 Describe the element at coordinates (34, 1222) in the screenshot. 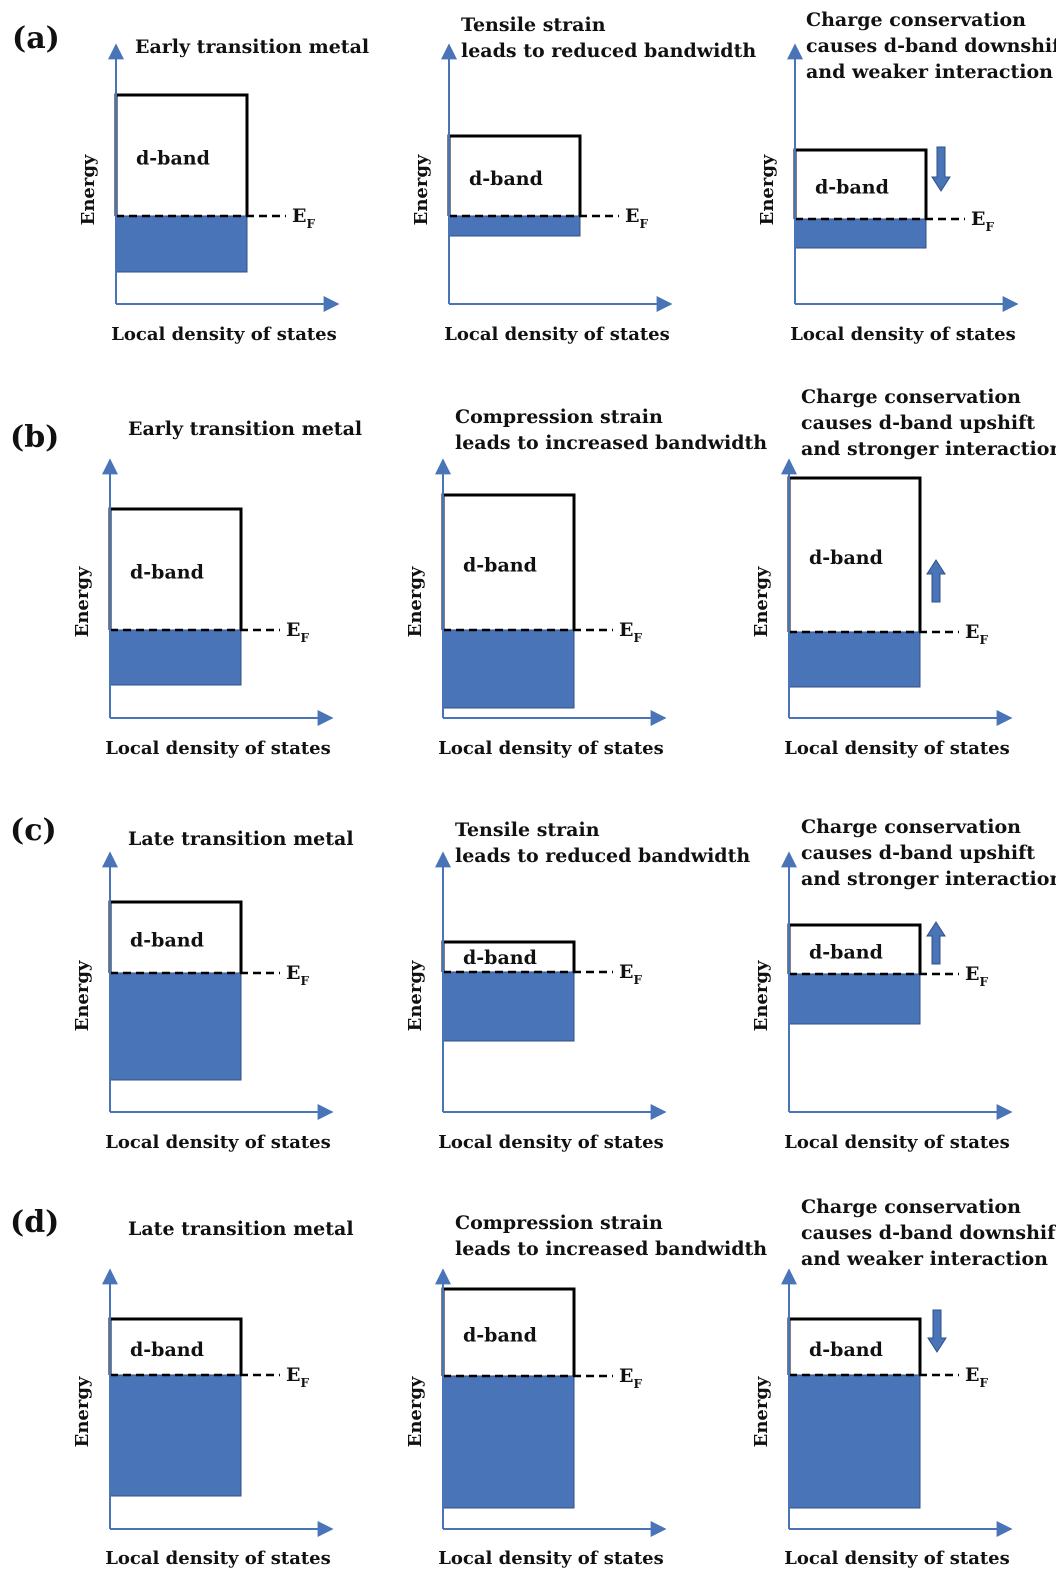

I see `panel-label: (d)` at that location.